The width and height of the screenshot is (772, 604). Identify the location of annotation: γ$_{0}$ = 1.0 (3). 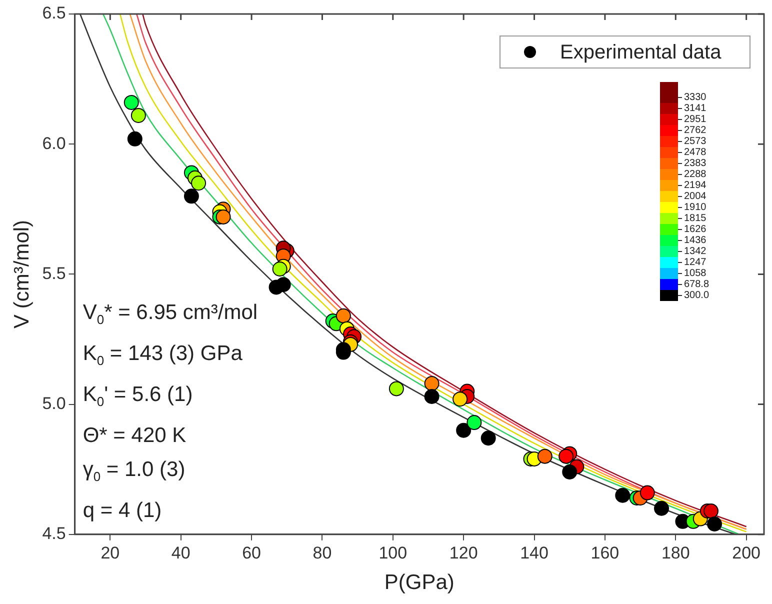
(134, 471).